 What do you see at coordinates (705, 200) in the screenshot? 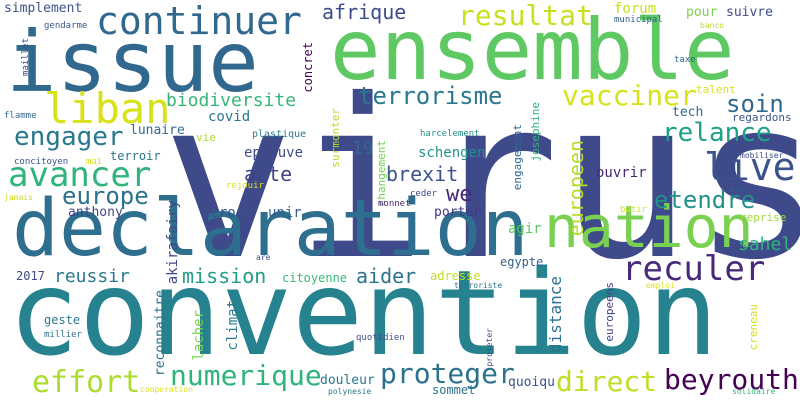
I see `word-etendre: etendre` at bounding box center [705, 200].